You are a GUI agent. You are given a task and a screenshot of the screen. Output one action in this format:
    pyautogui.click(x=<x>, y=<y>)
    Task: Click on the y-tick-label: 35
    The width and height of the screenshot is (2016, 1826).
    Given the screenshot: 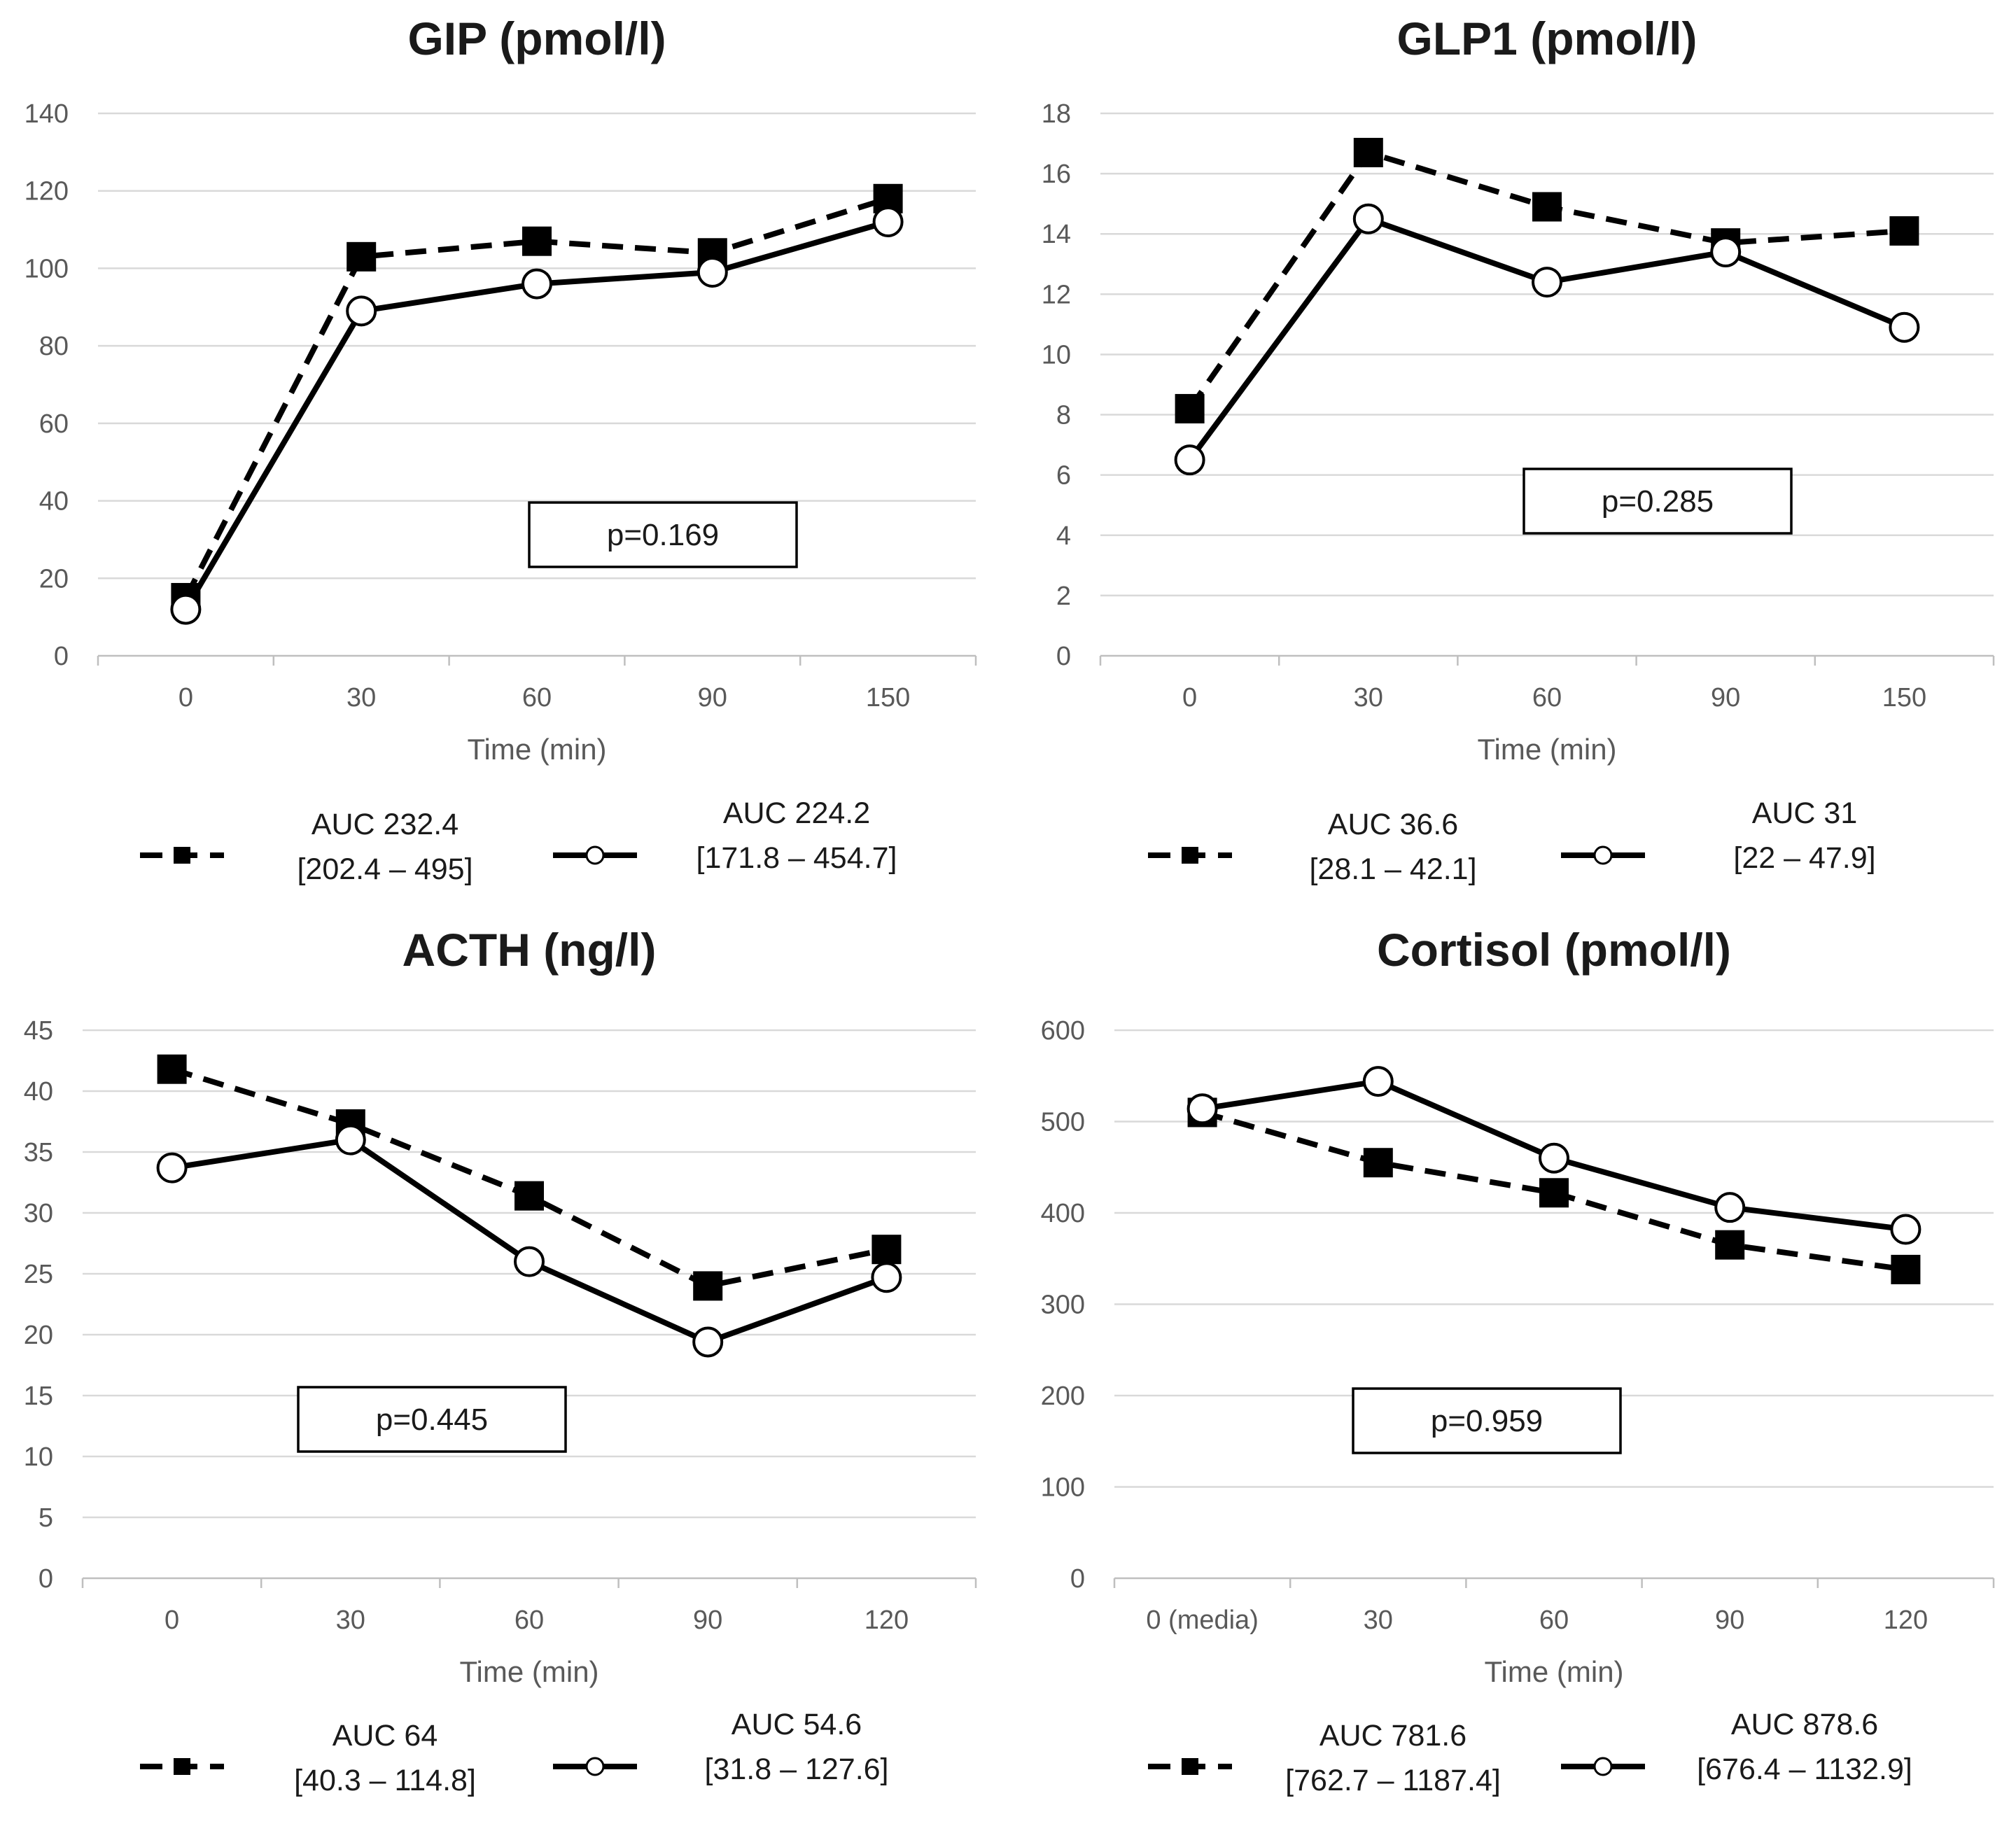 What is the action you would take?
    pyautogui.click(x=38, y=1152)
    